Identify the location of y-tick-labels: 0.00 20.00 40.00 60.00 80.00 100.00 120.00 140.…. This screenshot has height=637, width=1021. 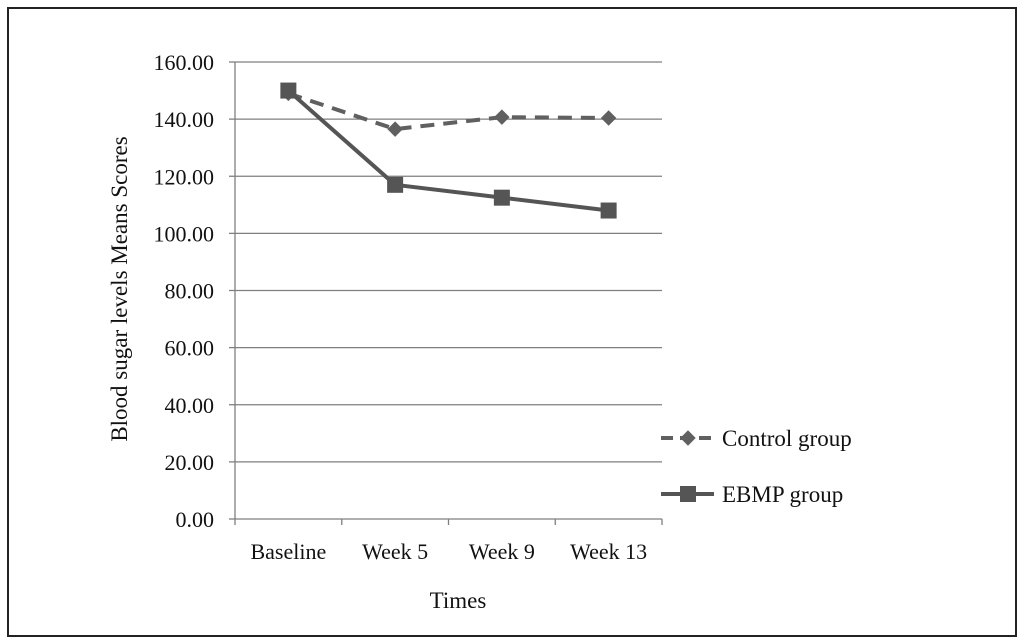
(184, 291).